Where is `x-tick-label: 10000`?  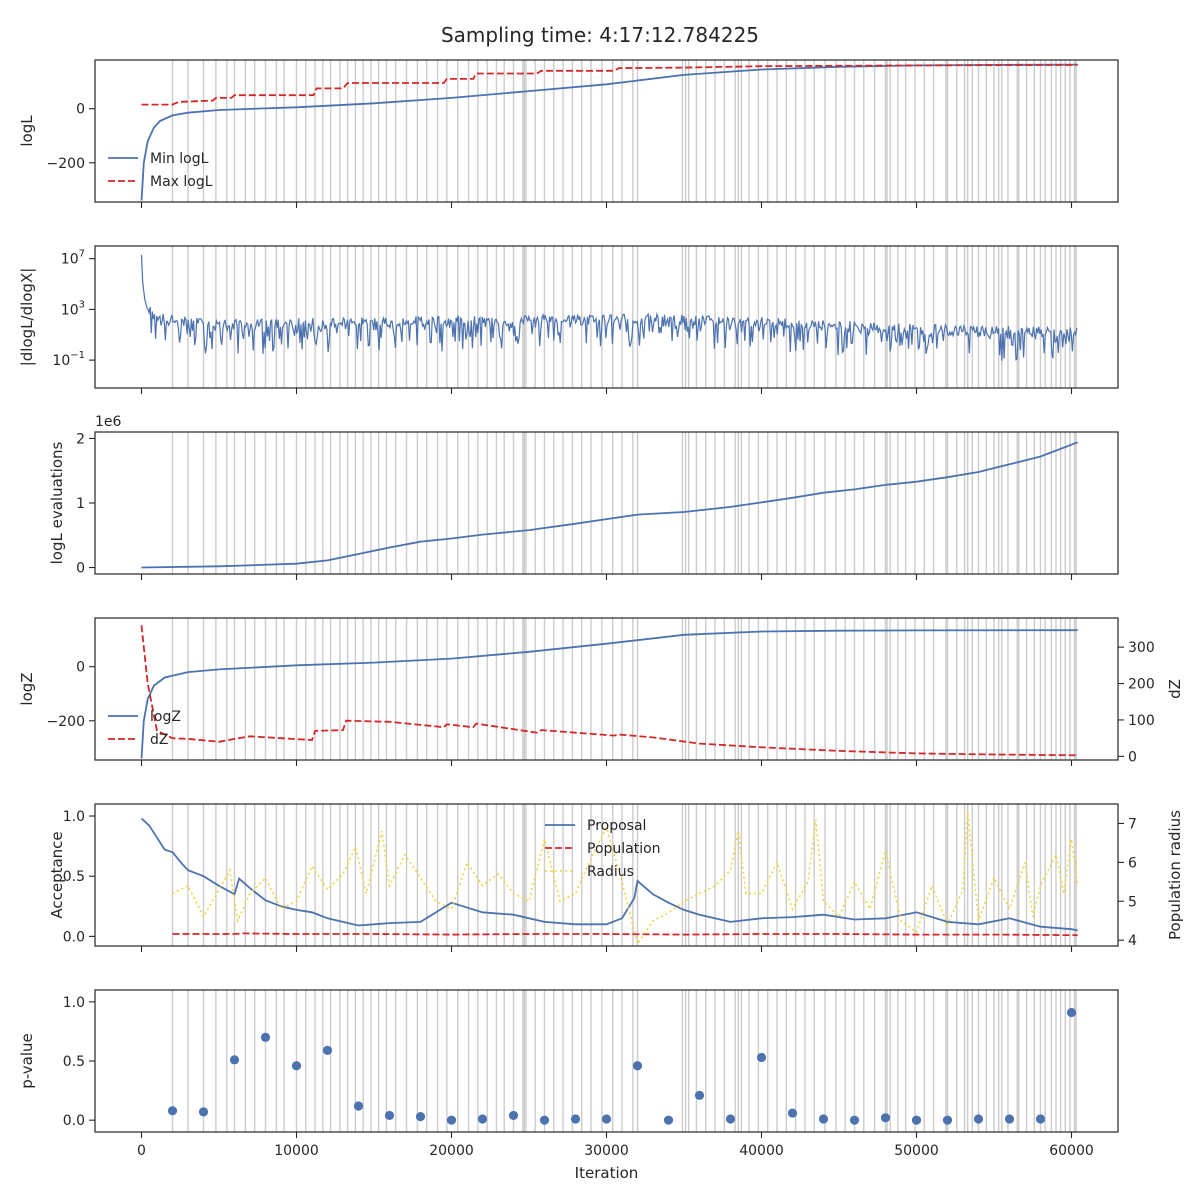 x-tick-label: 10000 is located at coordinates (296, 1151).